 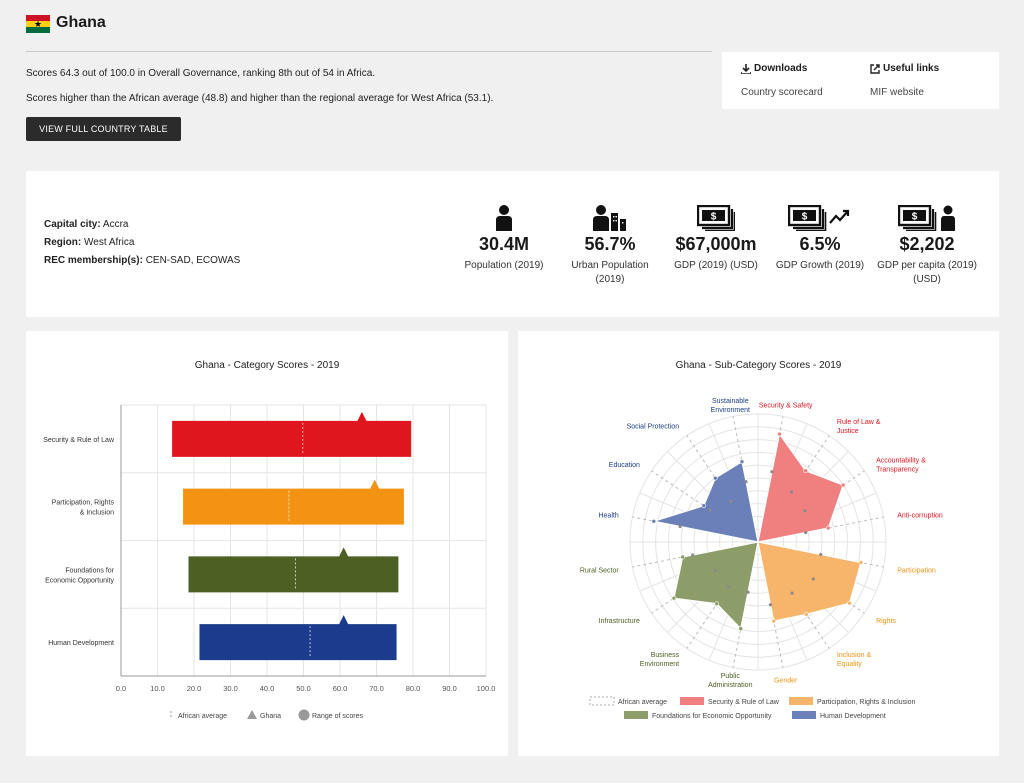 I want to click on radar-axis-label: Security & Safety, so click(x=786, y=406).